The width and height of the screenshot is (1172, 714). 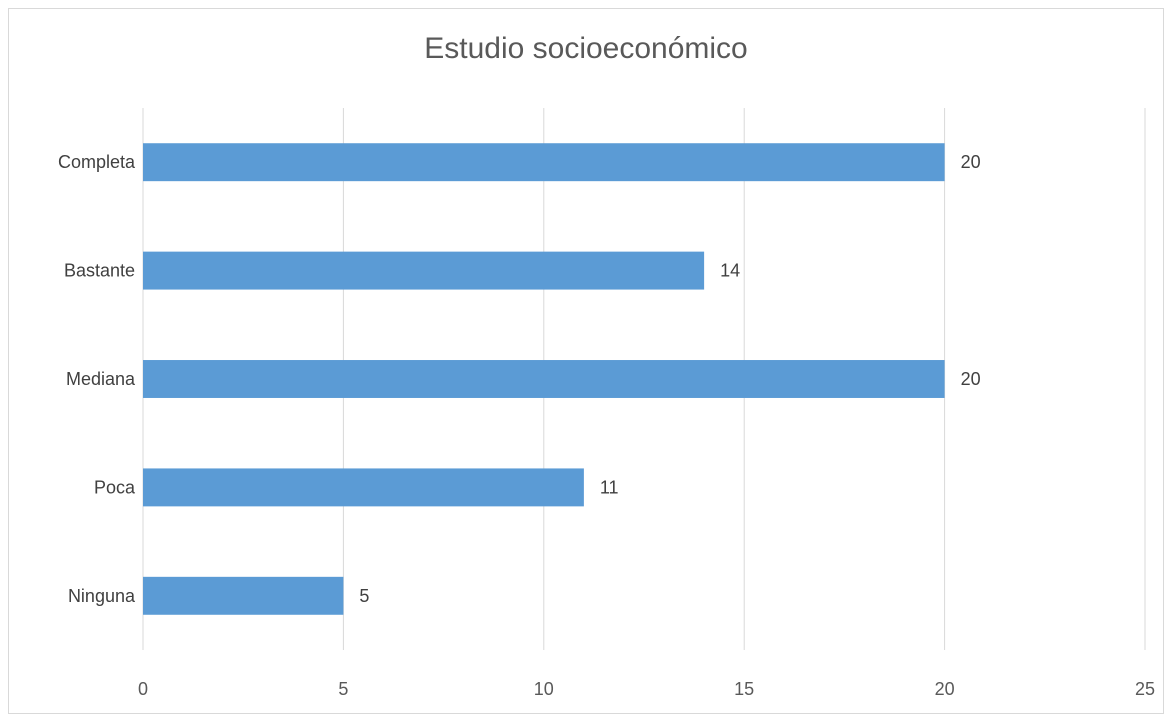 What do you see at coordinates (343, 689) in the screenshot?
I see `x-tick-label: 5` at bounding box center [343, 689].